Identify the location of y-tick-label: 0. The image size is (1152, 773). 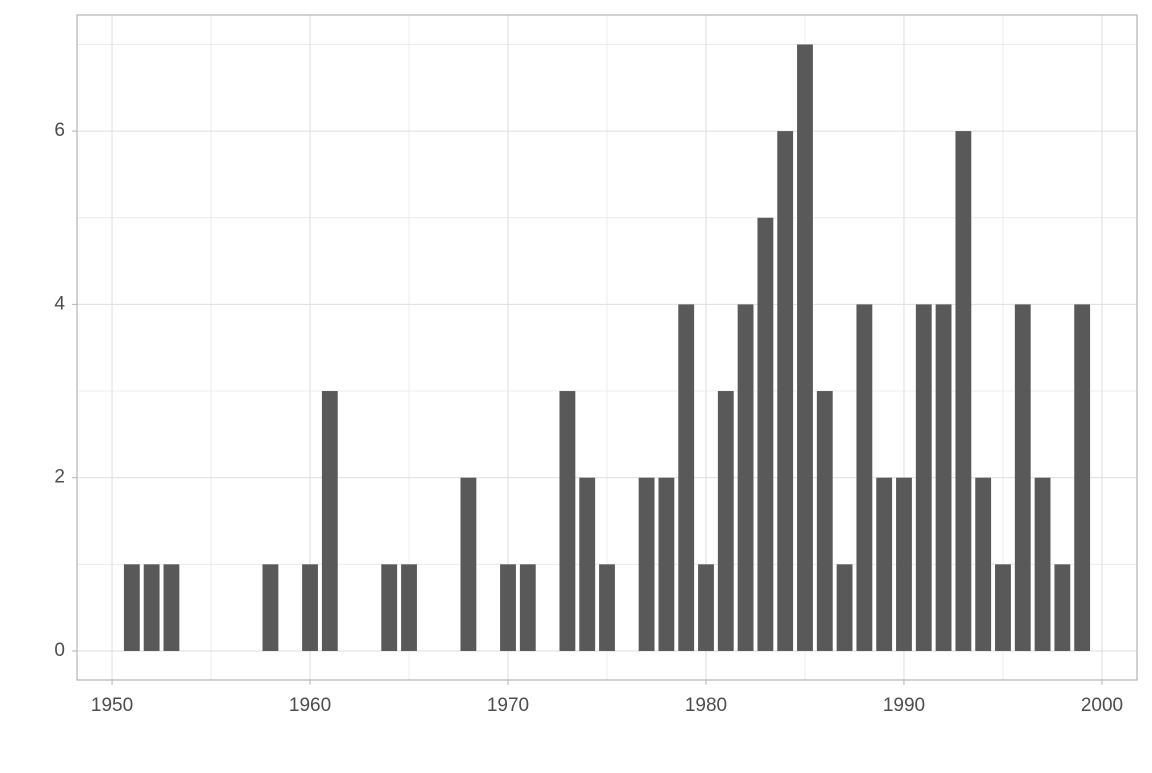
(59, 650).